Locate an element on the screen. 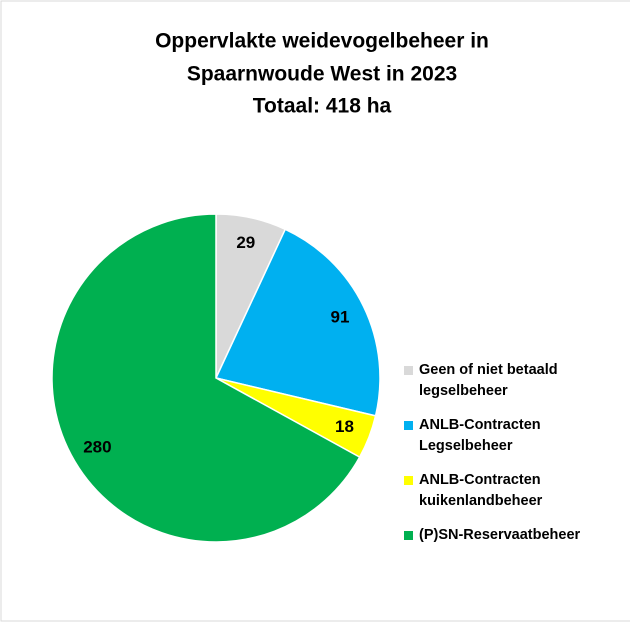 Image resolution: width=630 pixels, height=625 pixels. legend-label: ANLB-Contracten kuikenlandbeheer is located at coordinates (481, 490).